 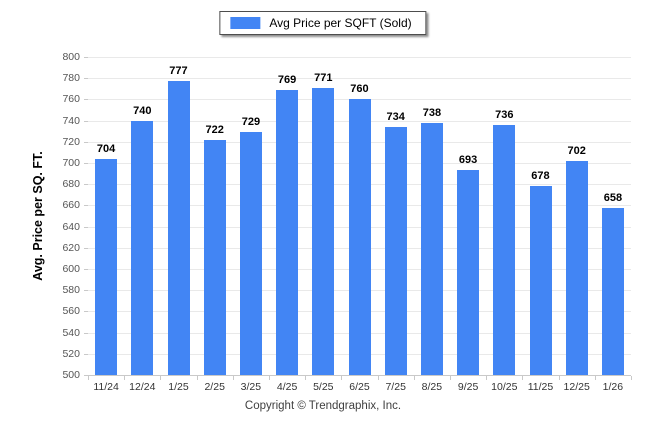 What do you see at coordinates (178, 387) in the screenshot?
I see `x-tick-label: 1/25` at bounding box center [178, 387].